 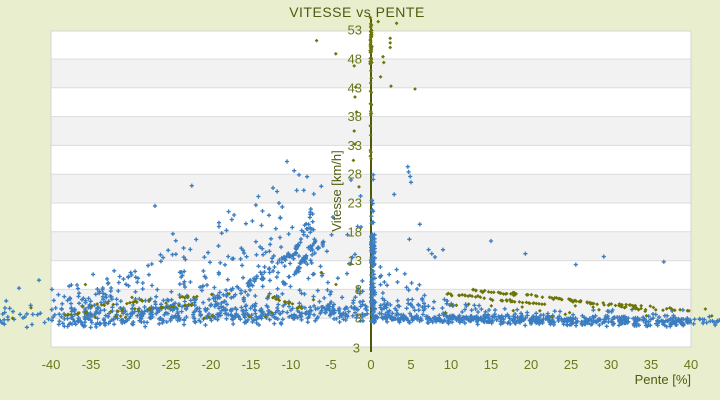 What do you see at coordinates (91, 364) in the screenshot?
I see `x-tick-label: -35` at bounding box center [91, 364].